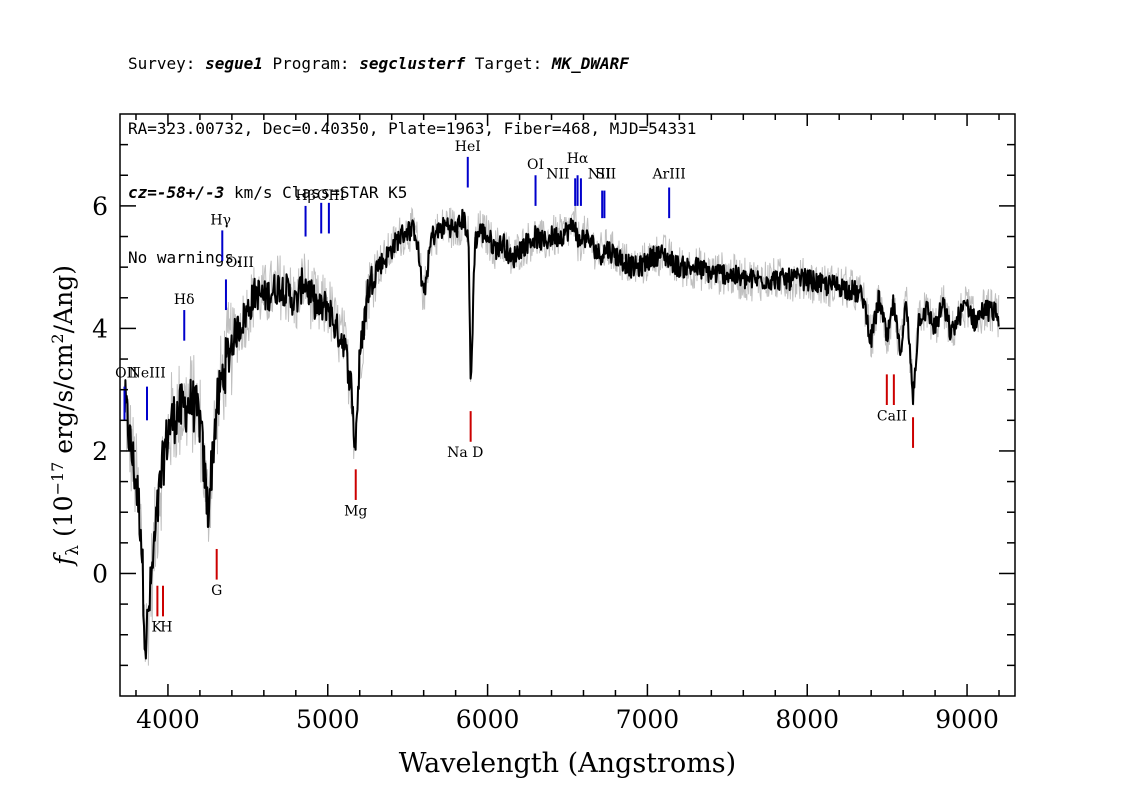 The width and height of the screenshot is (1134, 810). What do you see at coordinates (578, 159) in the screenshot?
I see `emission-line-label-11: Hα` at bounding box center [578, 159].